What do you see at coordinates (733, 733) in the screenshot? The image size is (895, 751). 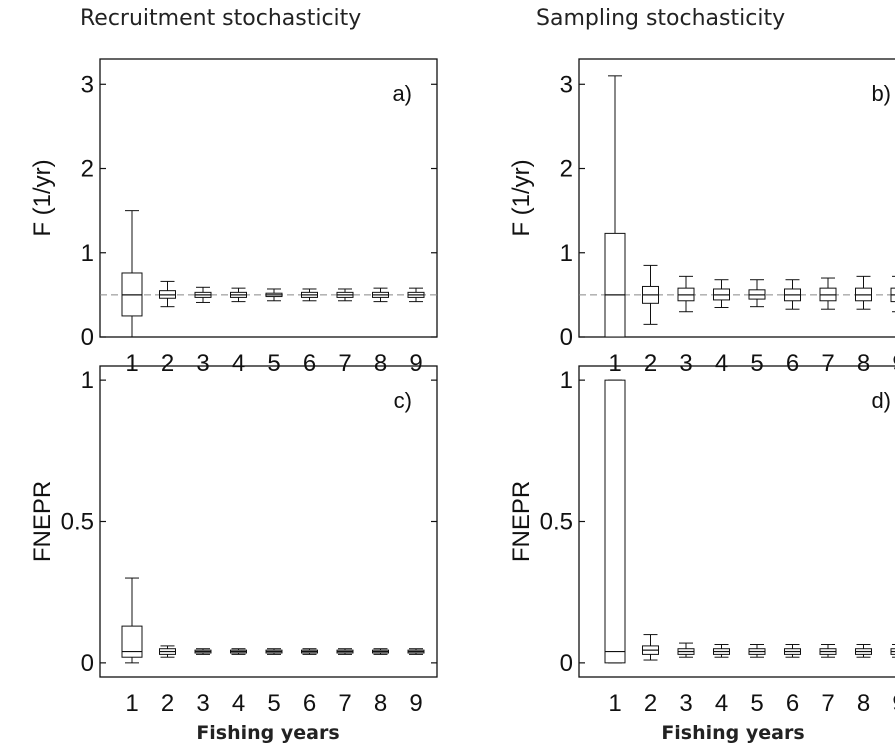 I see `x-axis-label-right: Fishing years` at bounding box center [733, 733].